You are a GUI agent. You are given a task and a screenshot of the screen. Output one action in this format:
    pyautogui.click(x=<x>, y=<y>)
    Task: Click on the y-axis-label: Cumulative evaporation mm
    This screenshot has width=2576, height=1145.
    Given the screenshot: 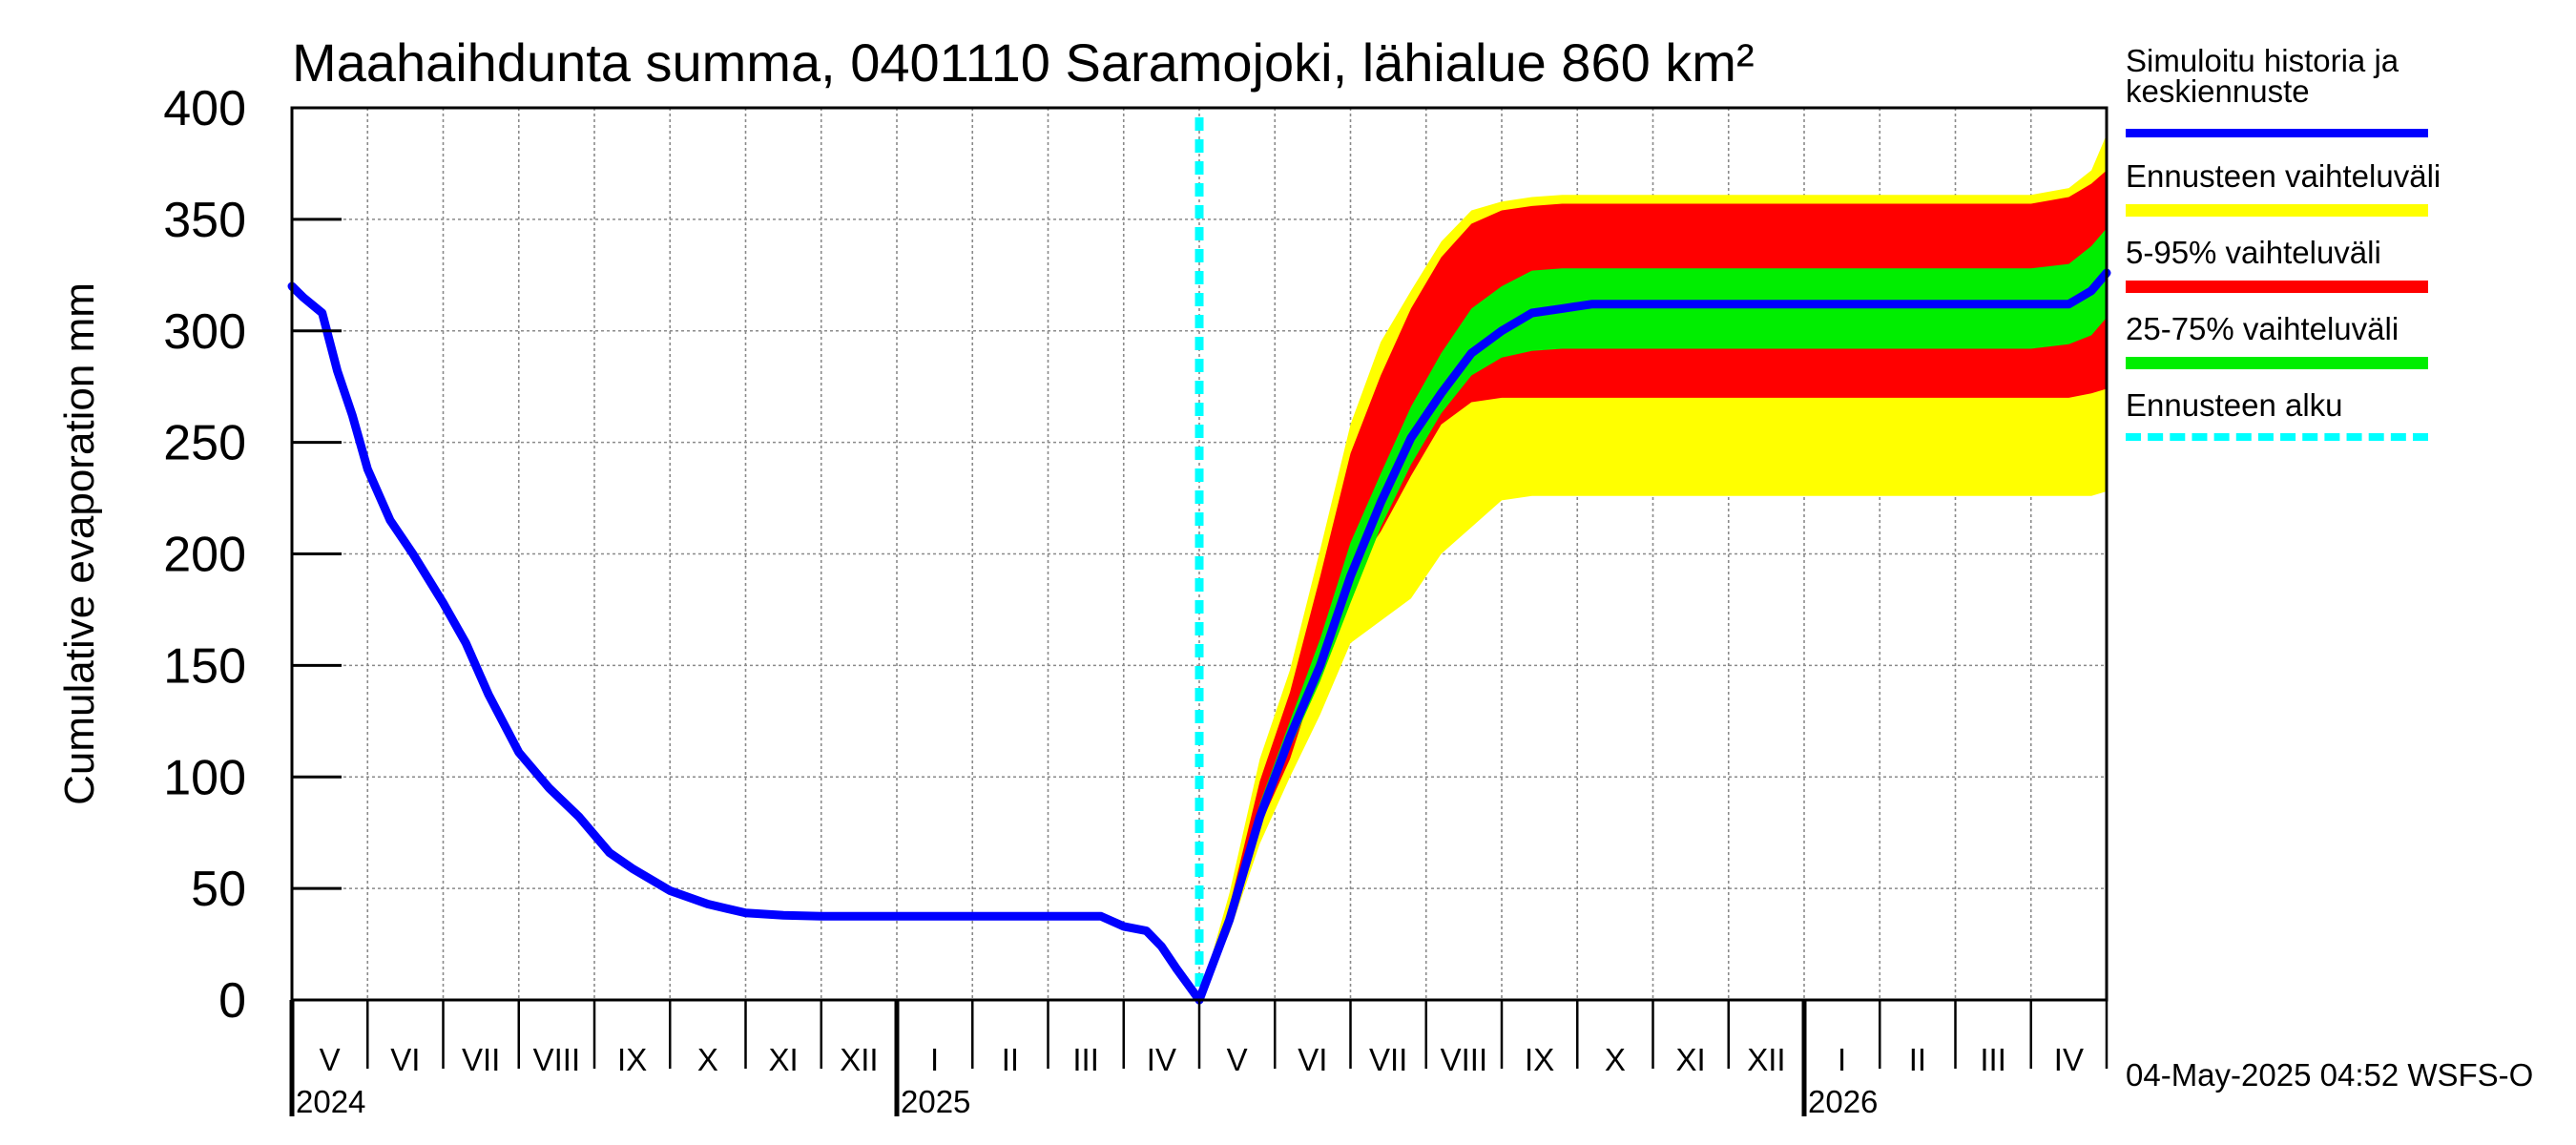 What is the action you would take?
    pyautogui.click(x=79, y=544)
    